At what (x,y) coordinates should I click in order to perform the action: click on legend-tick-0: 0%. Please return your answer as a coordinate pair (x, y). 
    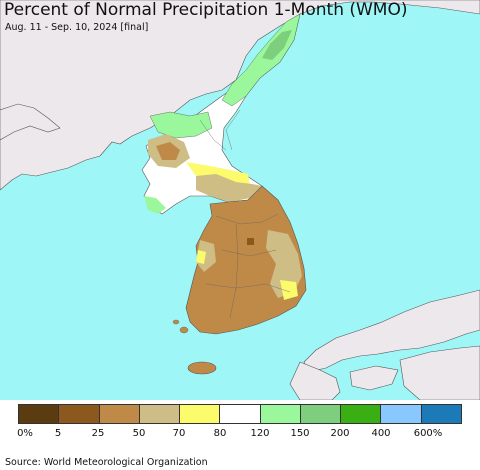
    Looking at the image, I should click on (25, 433).